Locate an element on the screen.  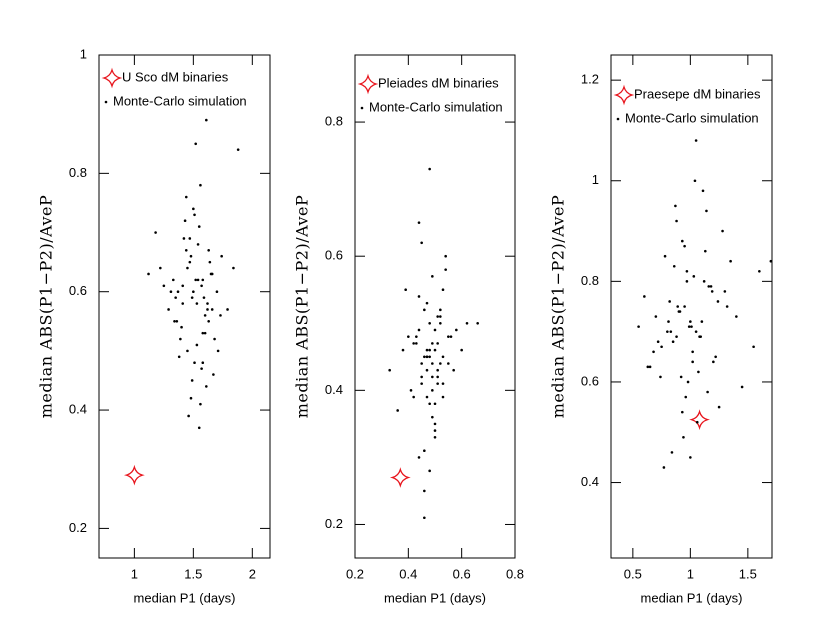
legend-label: Pleiades dM binaries is located at coordinates (438, 82).